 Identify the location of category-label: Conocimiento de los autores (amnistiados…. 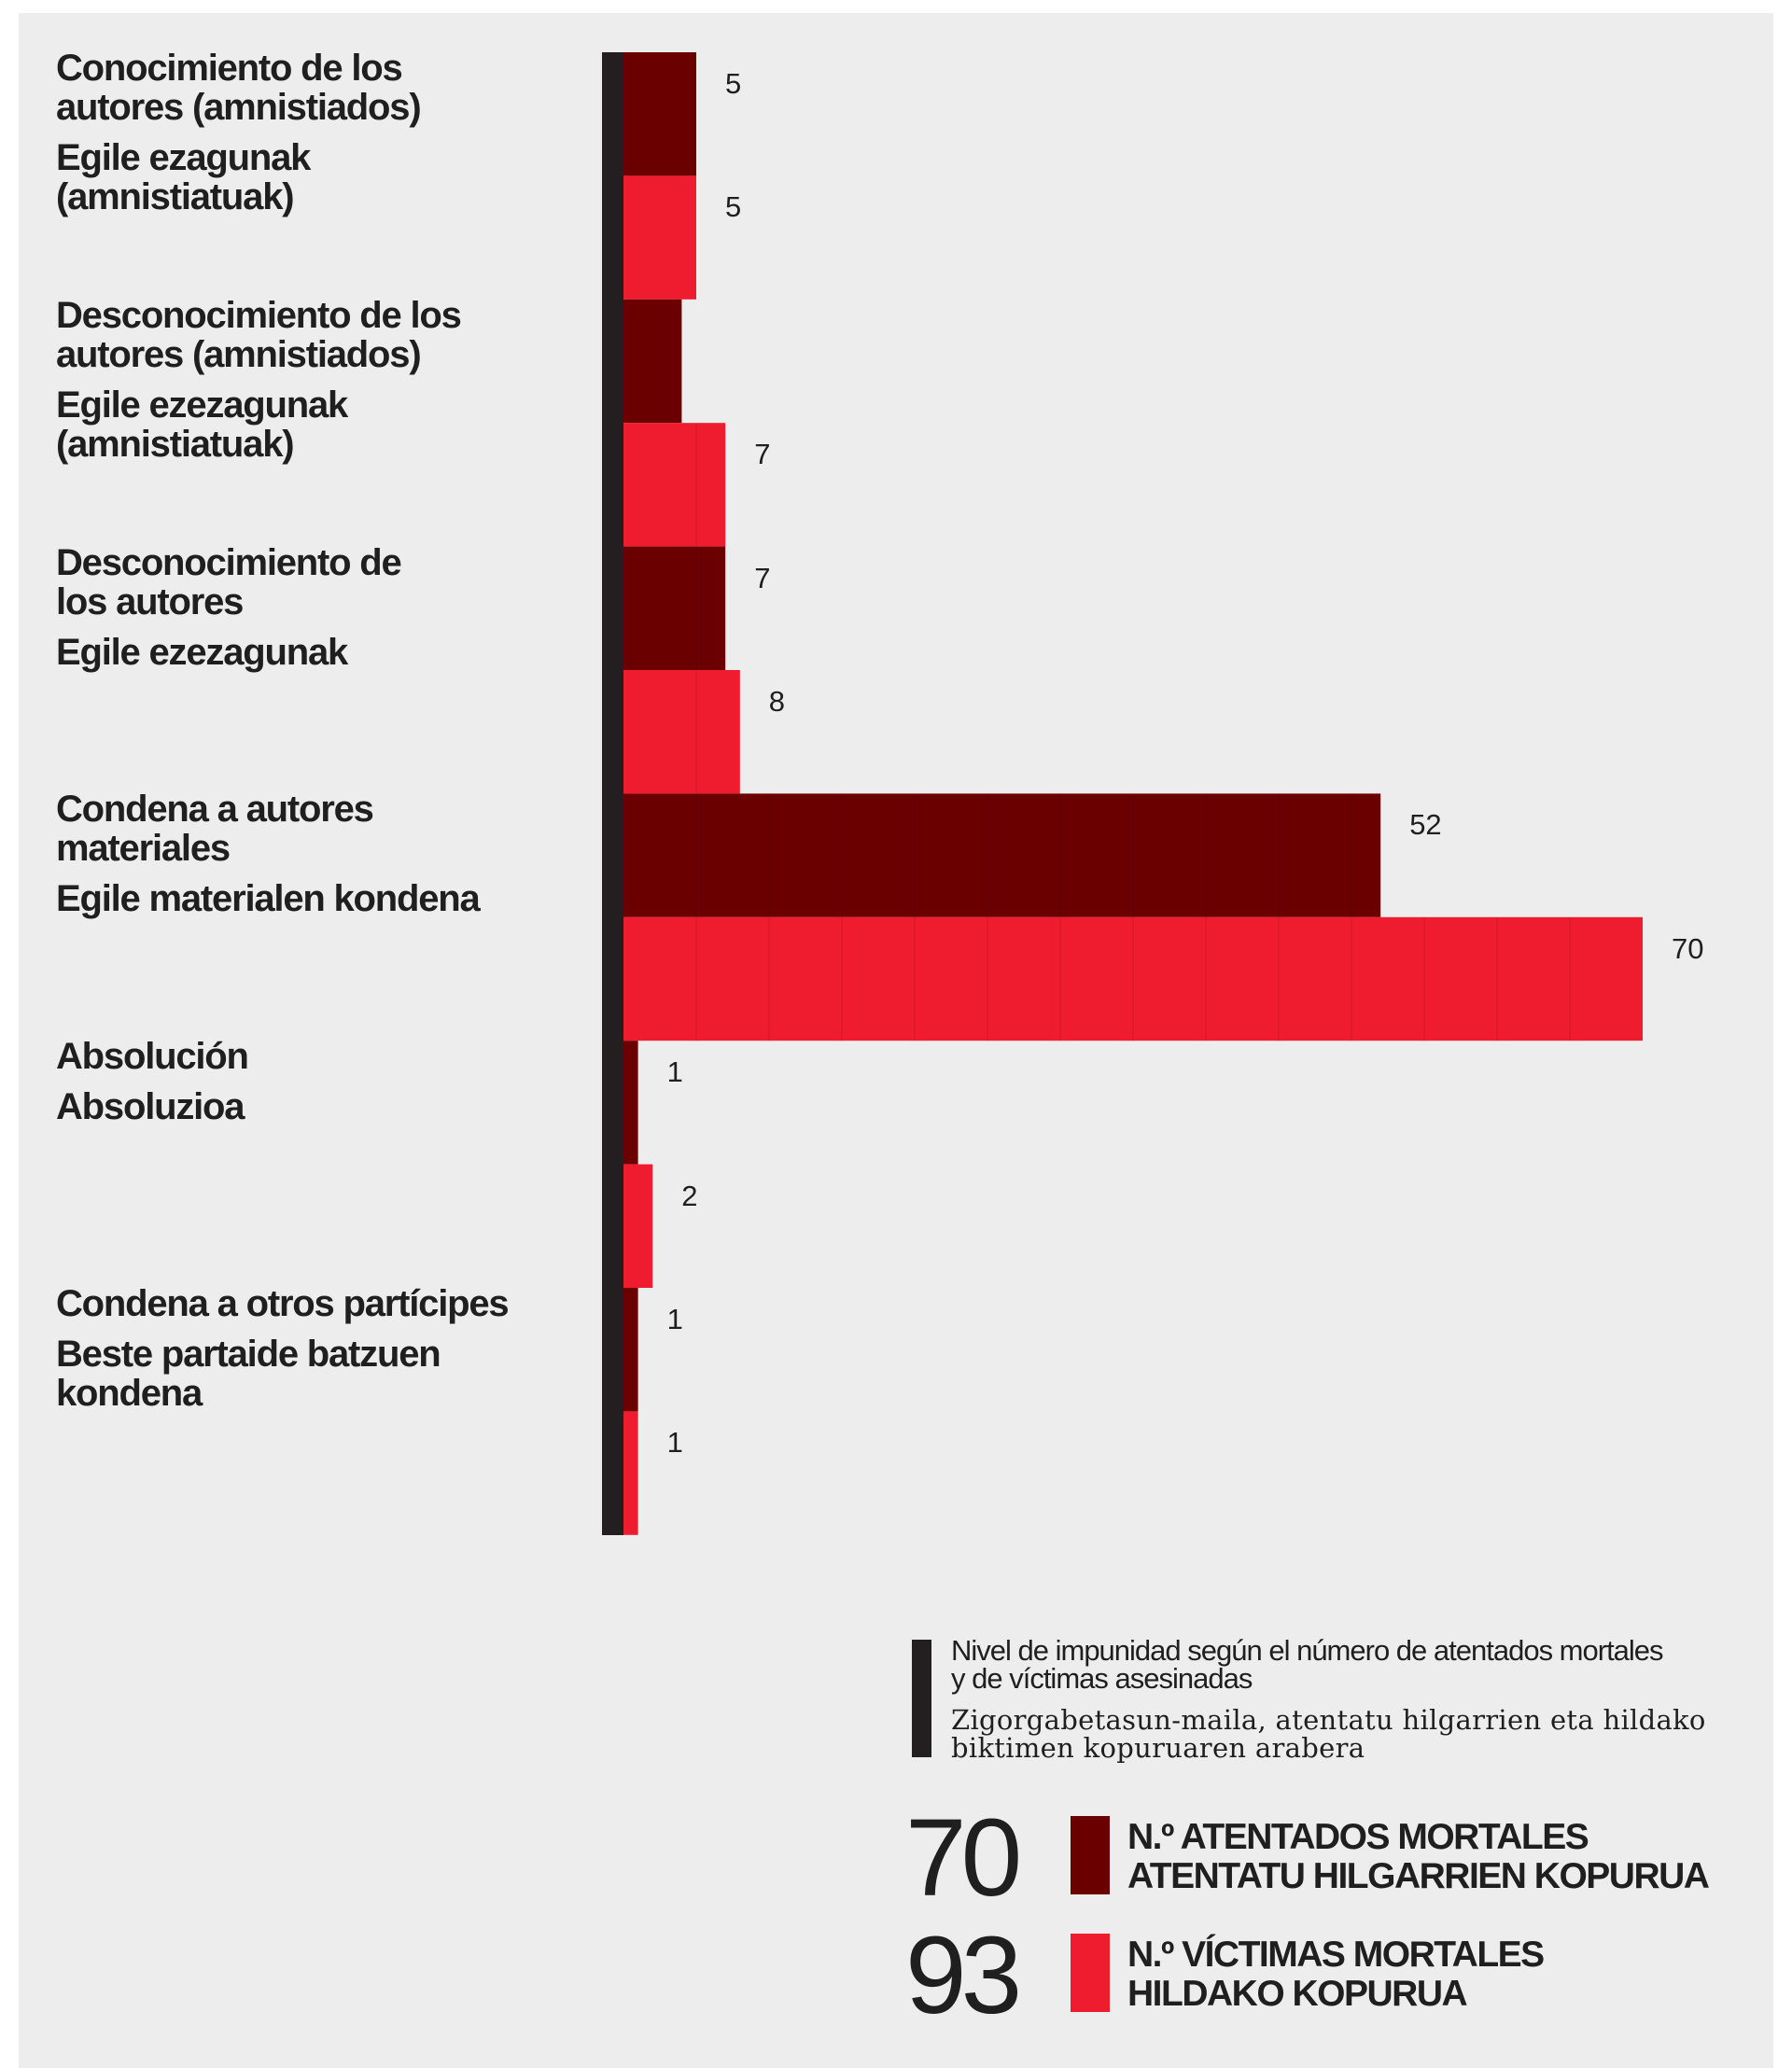
(317, 133).